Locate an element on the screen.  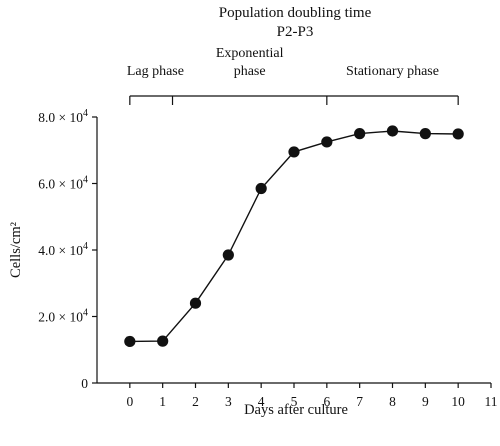
y-tick-label: 6.0 × 10⁴ is located at coordinates (63, 183).